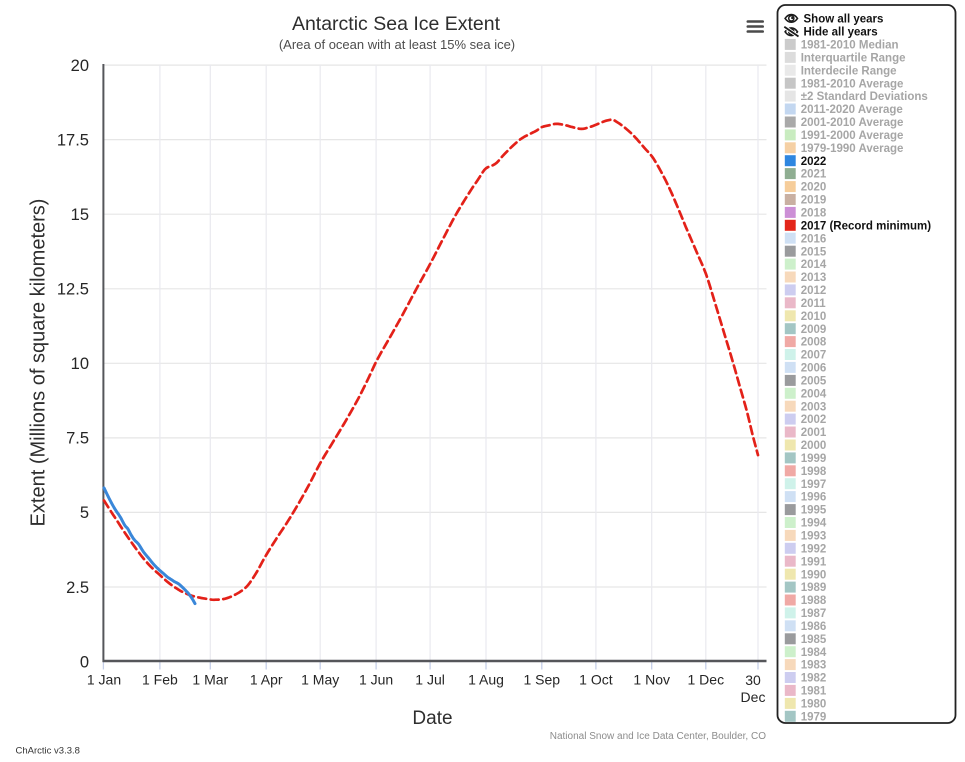 This screenshot has width=965, height=762. What do you see at coordinates (814, 562) in the screenshot?
I see `svg-text: 1991` at bounding box center [814, 562].